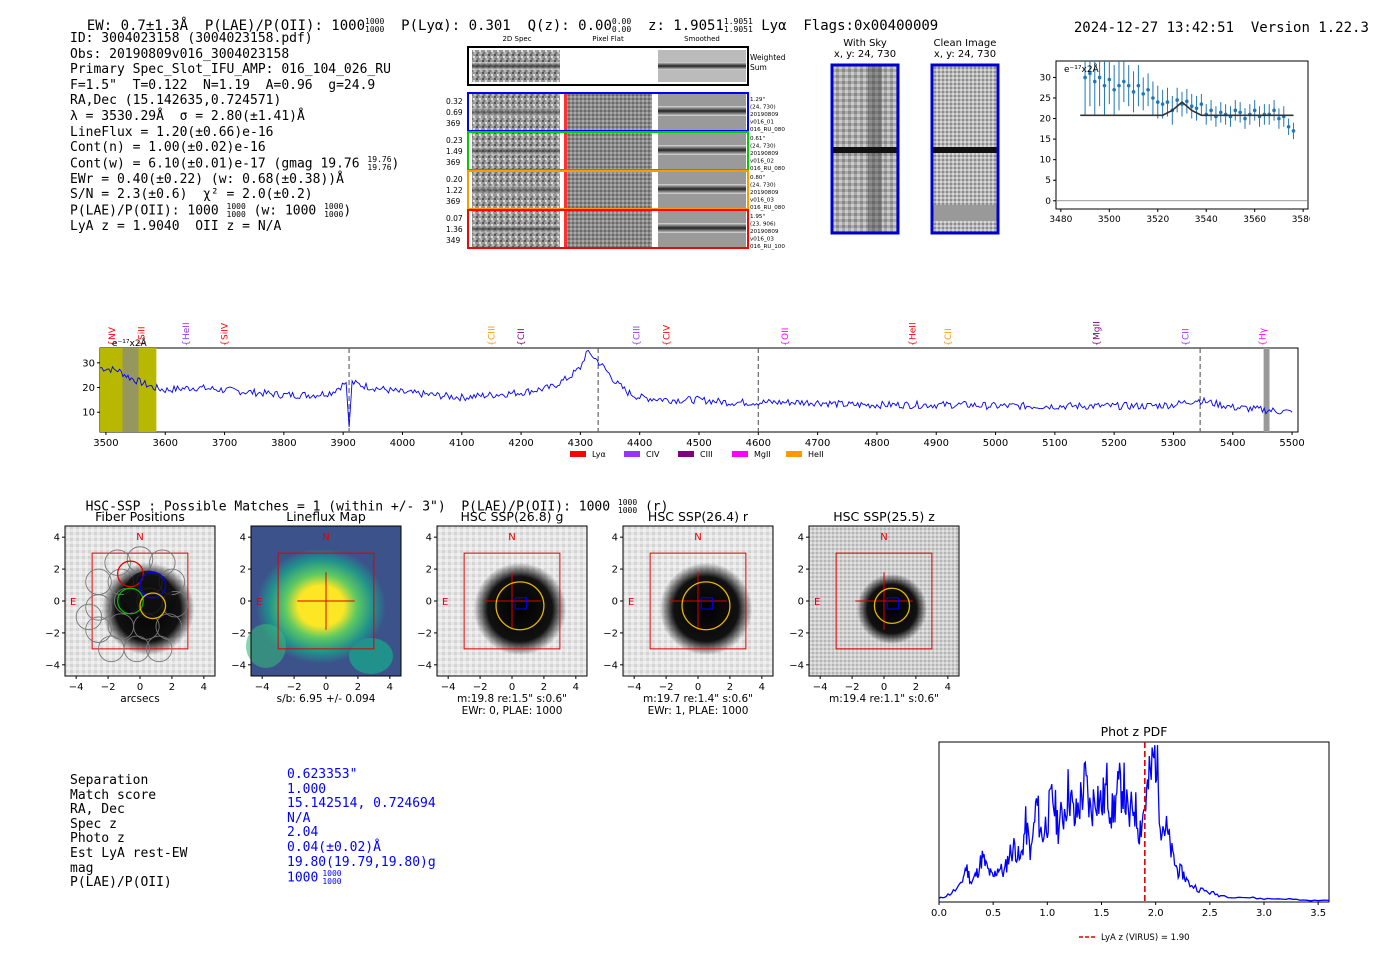 The image size is (1400, 953). What do you see at coordinates (757, 178) in the screenshot?
I see `fiber-right-meta: 0.80"` at bounding box center [757, 178].